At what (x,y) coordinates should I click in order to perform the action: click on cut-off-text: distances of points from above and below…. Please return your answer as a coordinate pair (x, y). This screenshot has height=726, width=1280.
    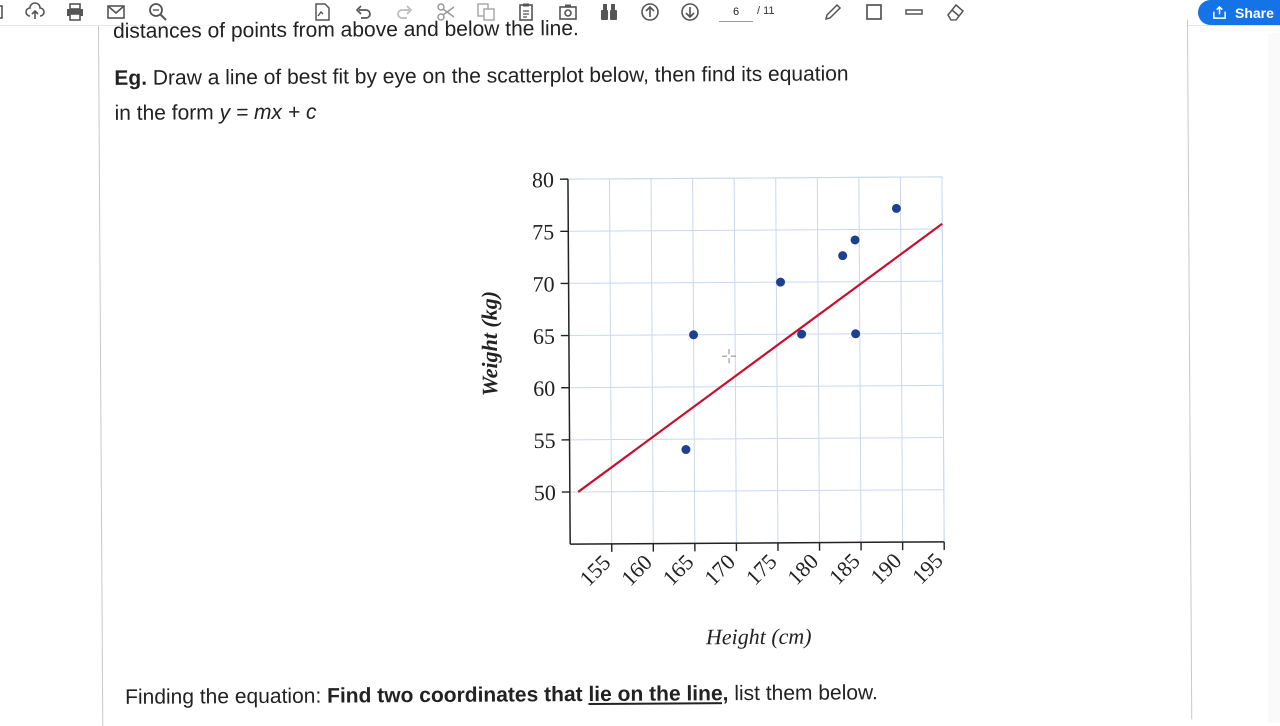
    Looking at the image, I should click on (346, 30).